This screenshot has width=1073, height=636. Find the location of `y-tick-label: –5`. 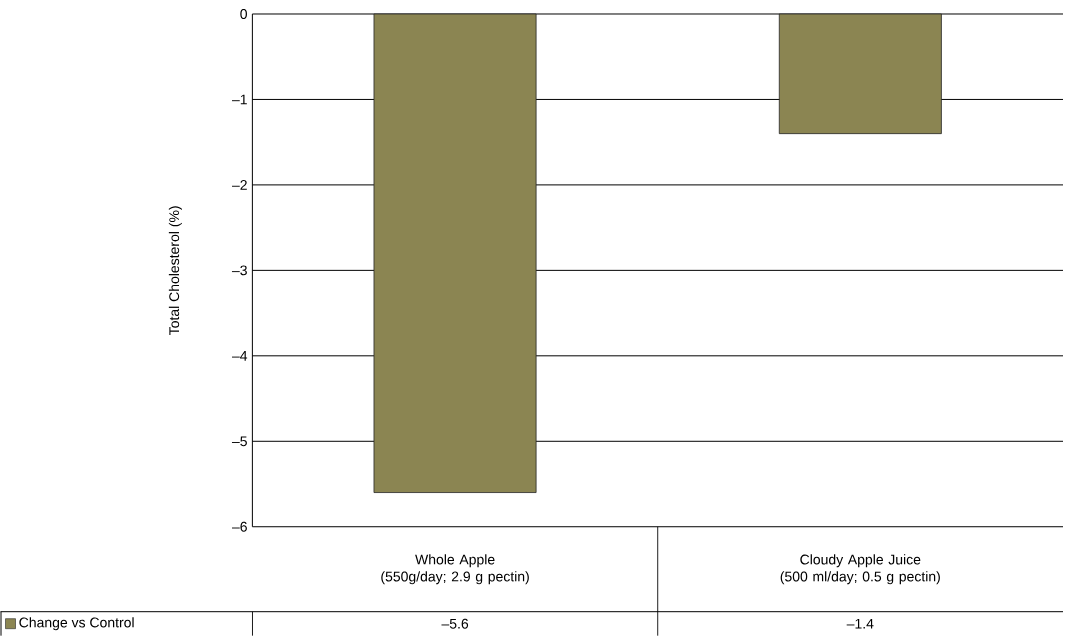

y-tick-label: –5 is located at coordinates (239, 441).